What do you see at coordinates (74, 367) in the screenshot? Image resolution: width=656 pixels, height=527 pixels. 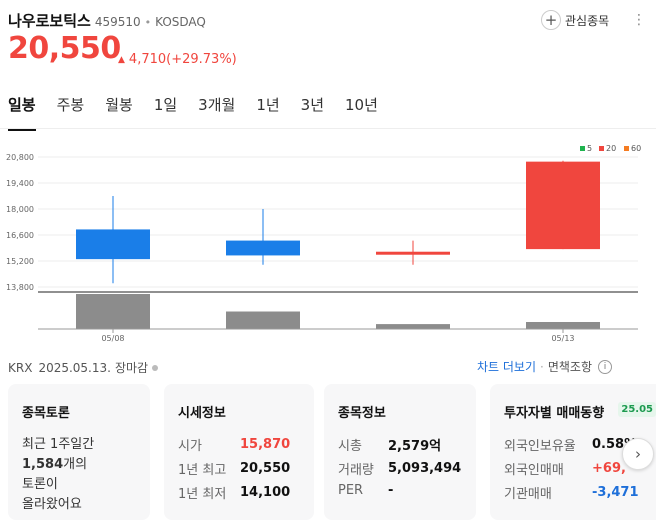 I see `data-date: 2025.05.13.` at bounding box center [74, 367].